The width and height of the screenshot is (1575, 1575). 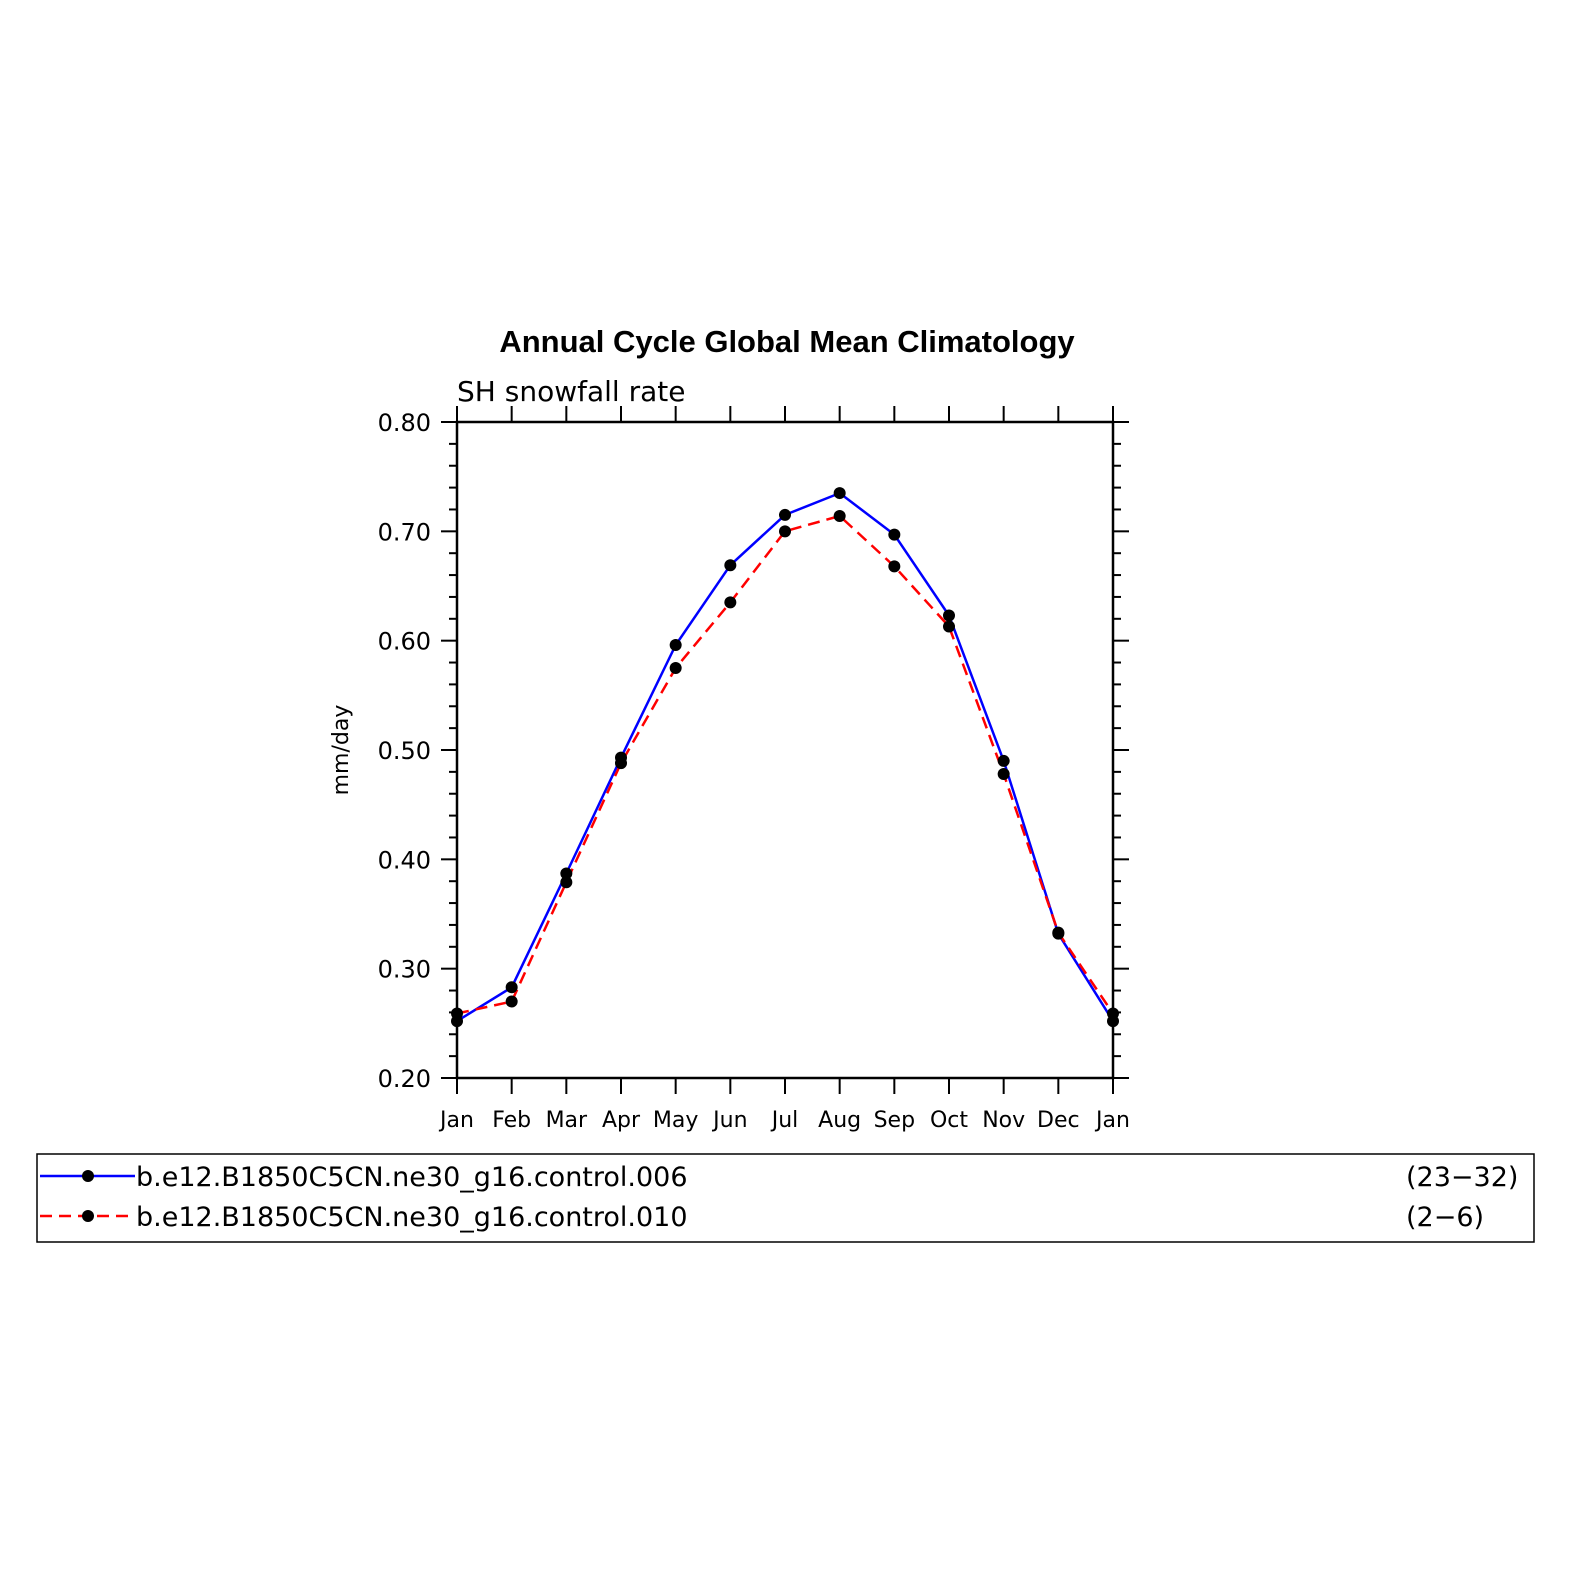 I want to click on y-tick-label: 0.60, so click(x=404, y=642).